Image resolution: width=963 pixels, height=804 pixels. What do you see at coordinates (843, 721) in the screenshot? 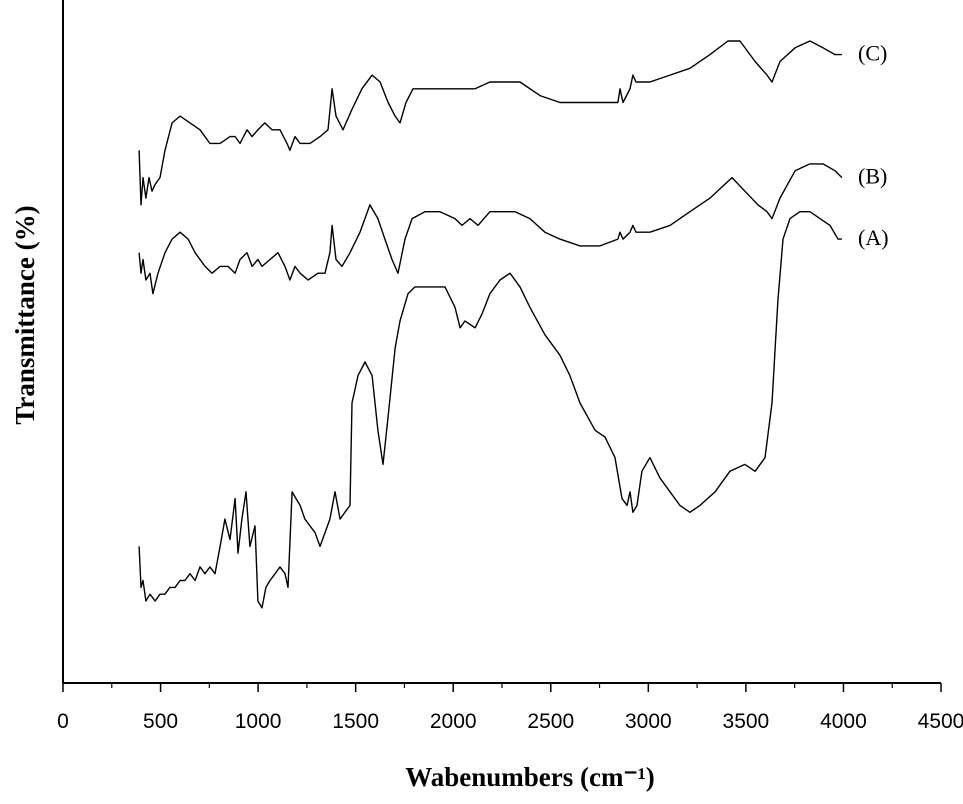
I see `x-tick-label: 4000` at bounding box center [843, 721].